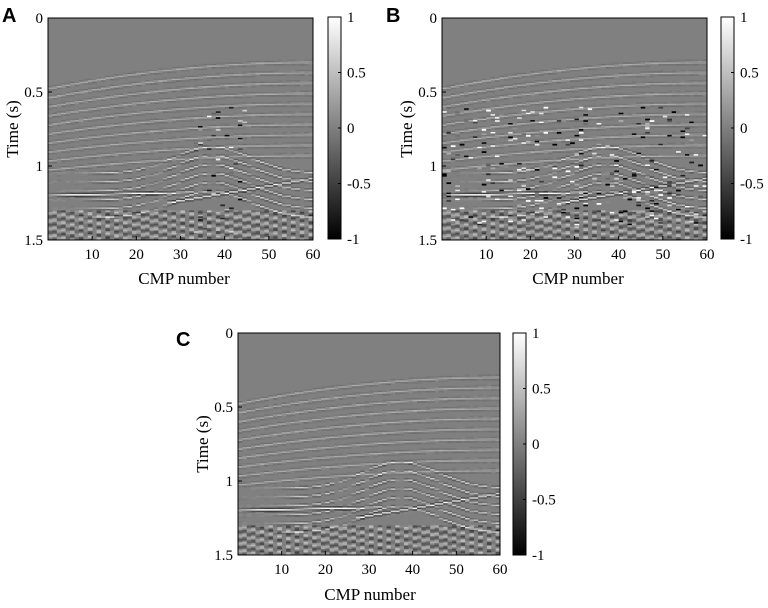  Describe the element at coordinates (33, 241) in the screenshot. I see `y-tick-label-a: 1.5` at that location.